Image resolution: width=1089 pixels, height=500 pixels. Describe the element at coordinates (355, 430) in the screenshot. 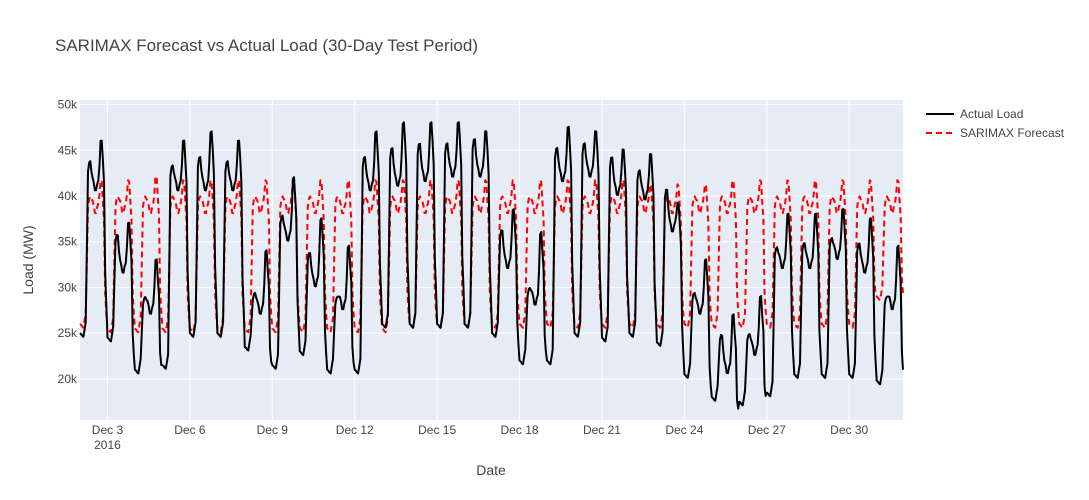

I see `x-tick-label: Dec 12` at that location.